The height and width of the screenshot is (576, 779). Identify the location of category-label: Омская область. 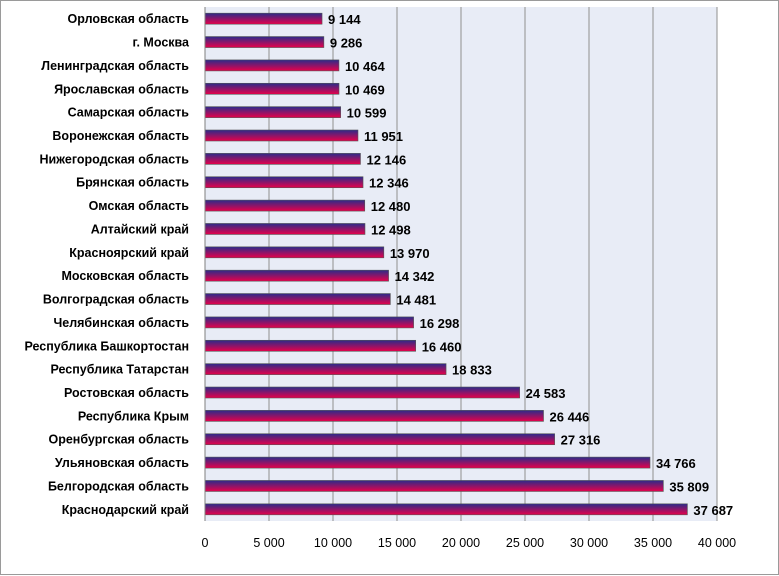
(139, 206).